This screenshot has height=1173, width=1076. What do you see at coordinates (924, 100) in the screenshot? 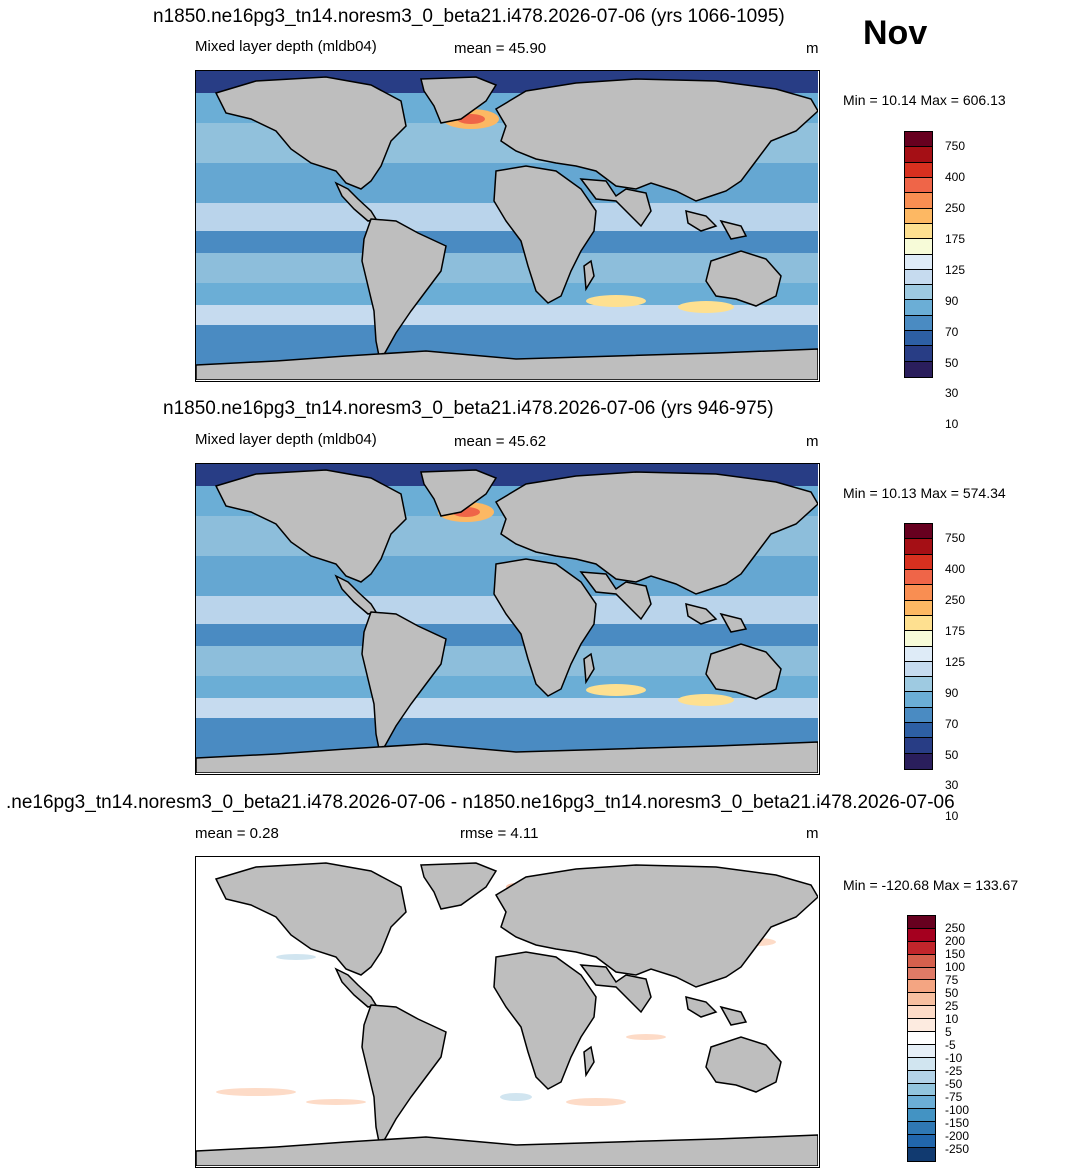
I see `panel1-minmax: Min = 10.14 Max = 606.13` at bounding box center [924, 100].